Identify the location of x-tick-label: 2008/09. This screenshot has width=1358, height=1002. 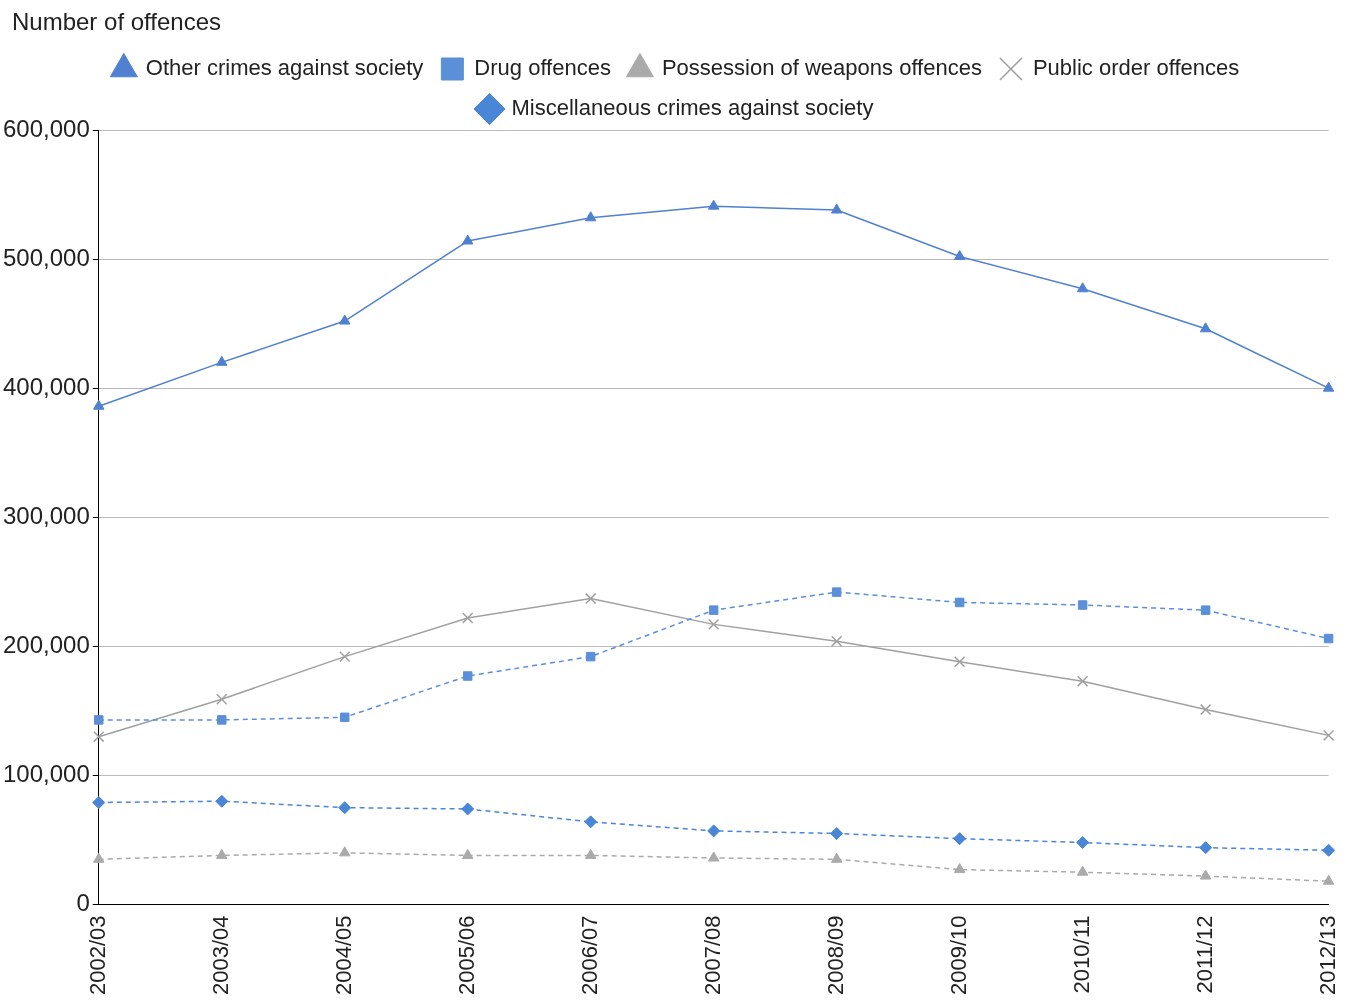
(835, 955).